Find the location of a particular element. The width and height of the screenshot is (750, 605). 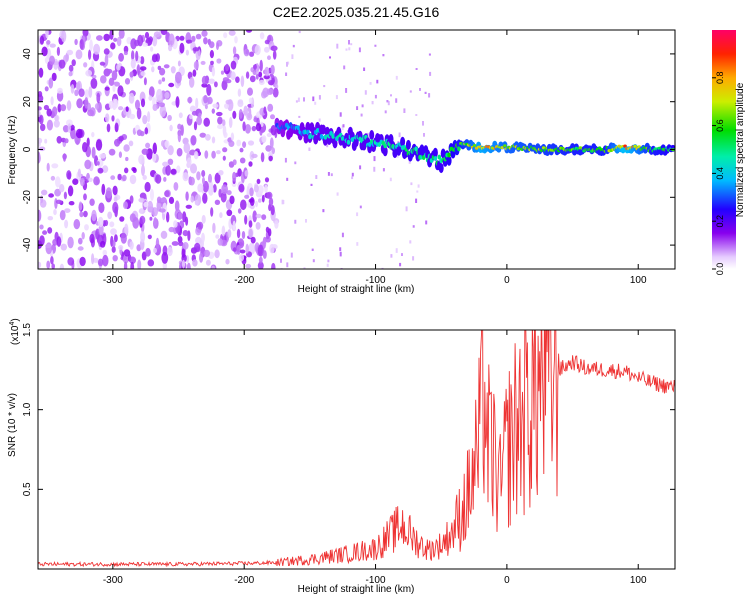

x-tick-label: -200 is located at coordinates (244, 280).